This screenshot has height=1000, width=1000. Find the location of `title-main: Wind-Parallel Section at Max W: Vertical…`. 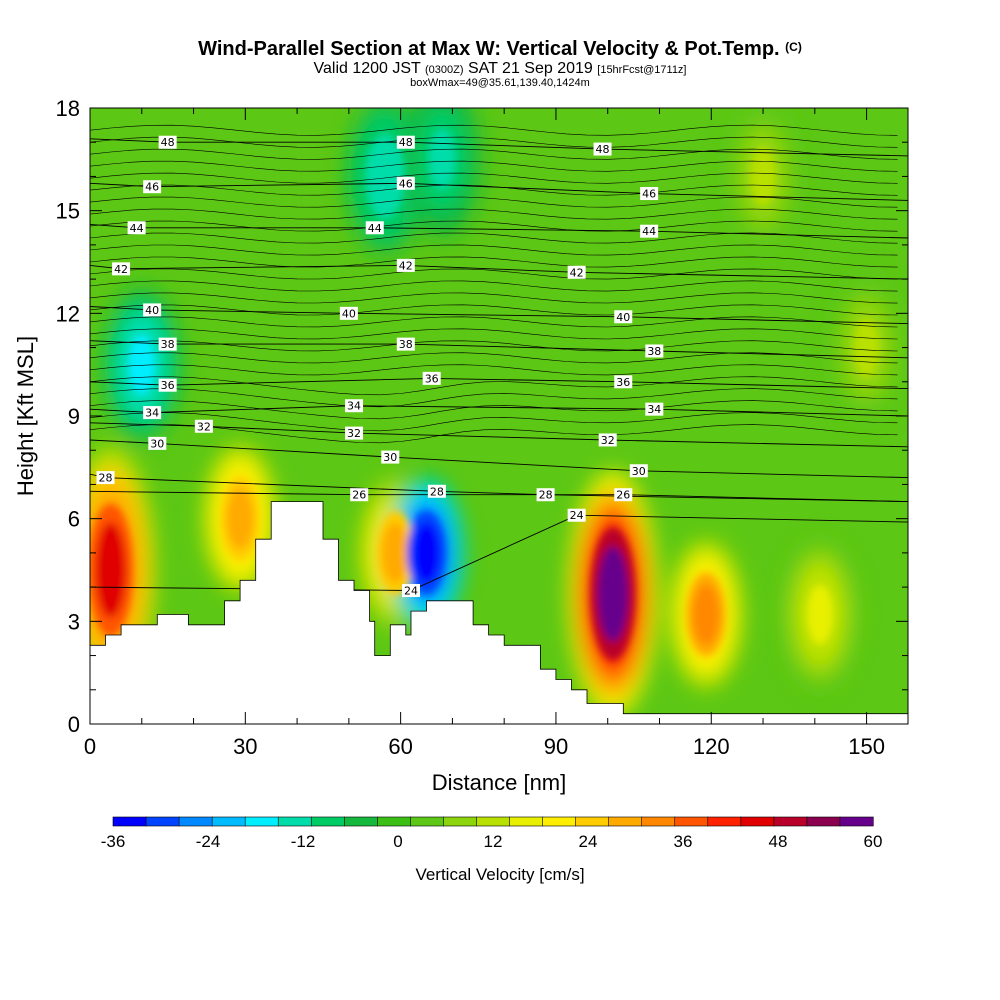

title-main: Wind-Parallel Section at Max W: Vertical… is located at coordinates (489, 49).